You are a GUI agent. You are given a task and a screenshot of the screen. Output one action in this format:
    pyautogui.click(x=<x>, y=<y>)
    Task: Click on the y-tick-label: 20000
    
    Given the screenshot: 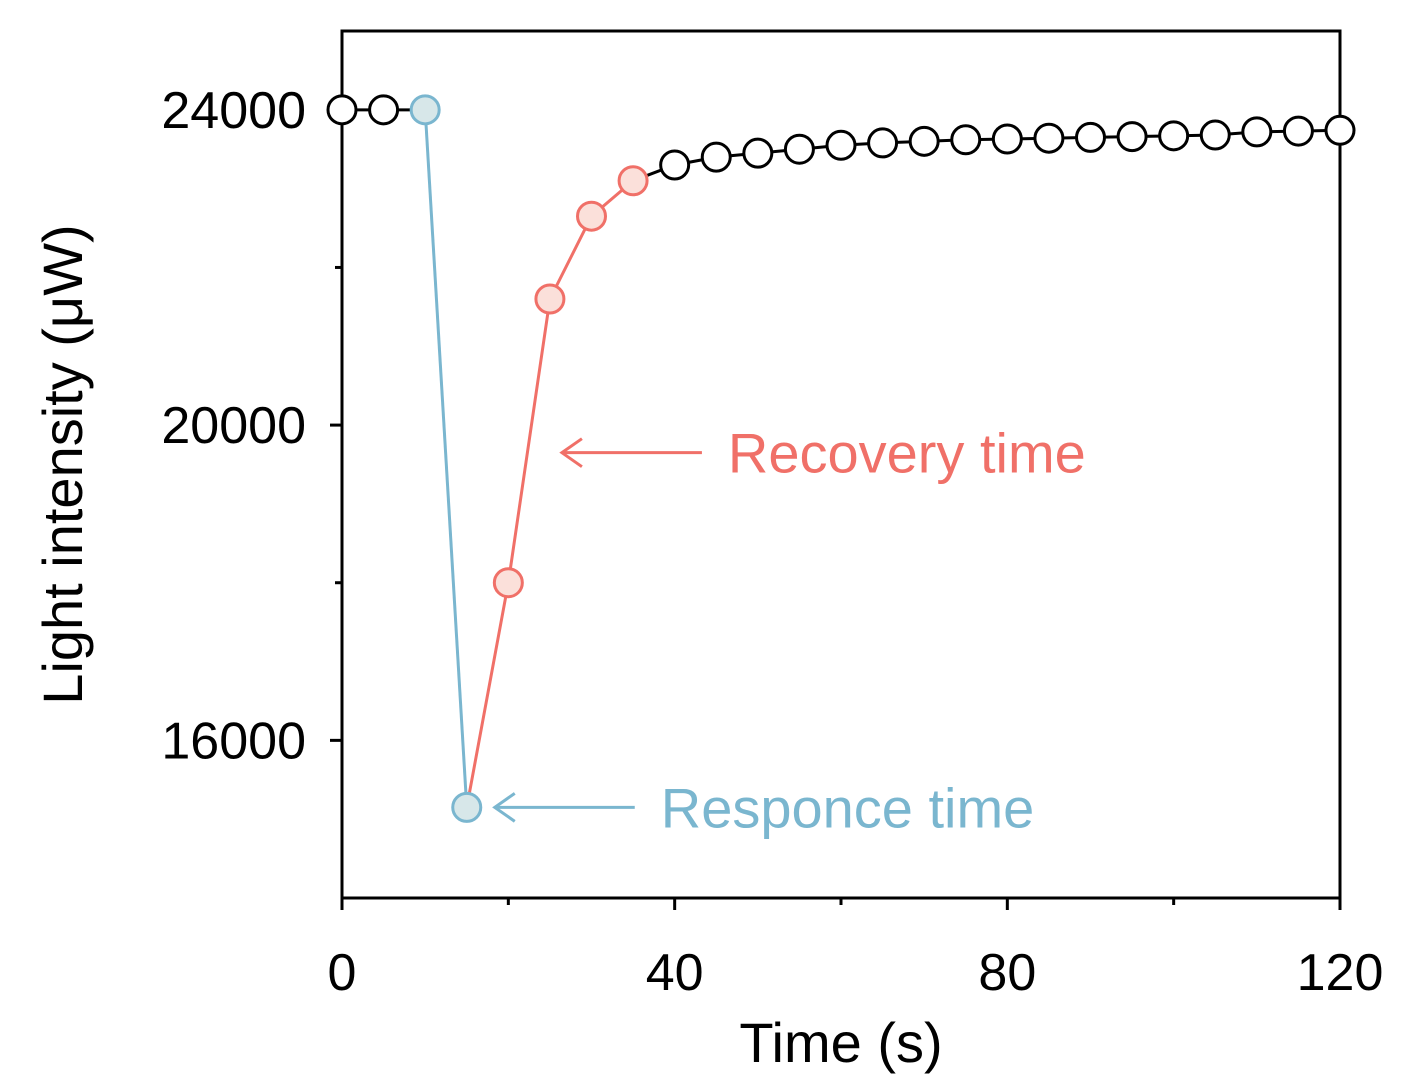 What is the action you would take?
    pyautogui.click(x=233, y=426)
    